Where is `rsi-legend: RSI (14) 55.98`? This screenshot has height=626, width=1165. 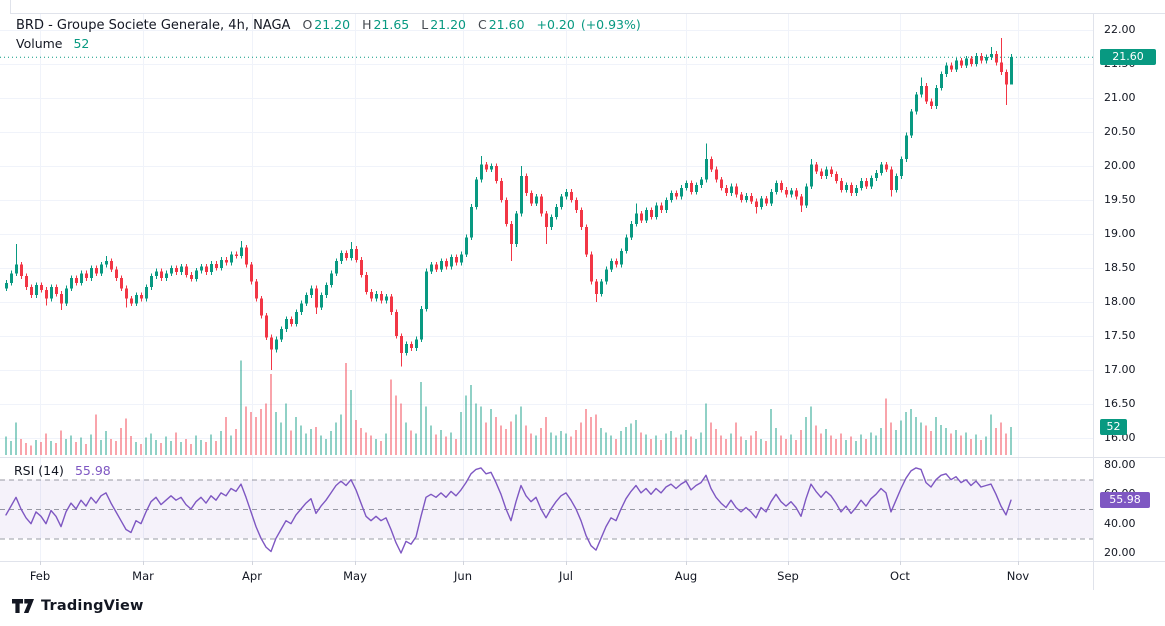 rsi-legend: RSI (14) 55.98 is located at coordinates (62, 470).